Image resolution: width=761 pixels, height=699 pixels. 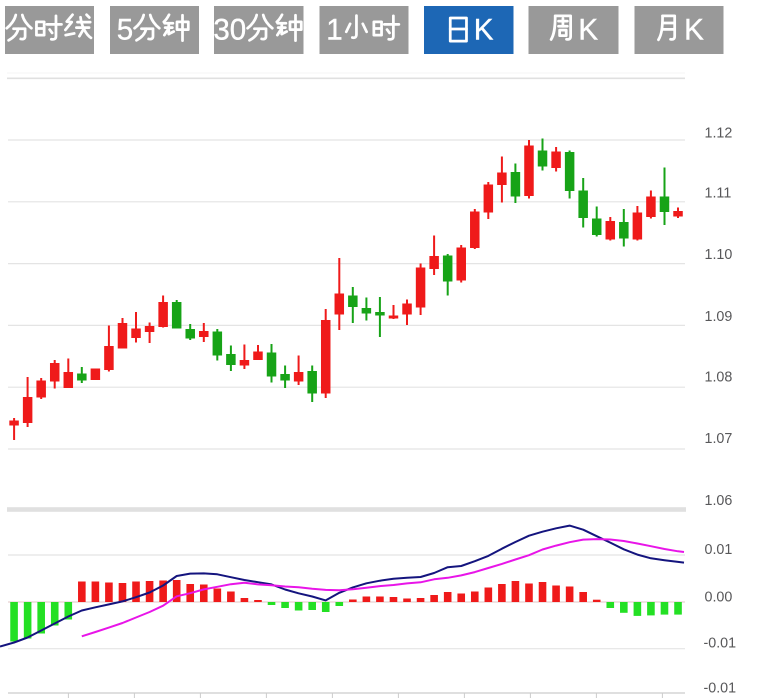 What do you see at coordinates (719, 439) in the screenshot?
I see `svg-text: 1.07` at bounding box center [719, 439].